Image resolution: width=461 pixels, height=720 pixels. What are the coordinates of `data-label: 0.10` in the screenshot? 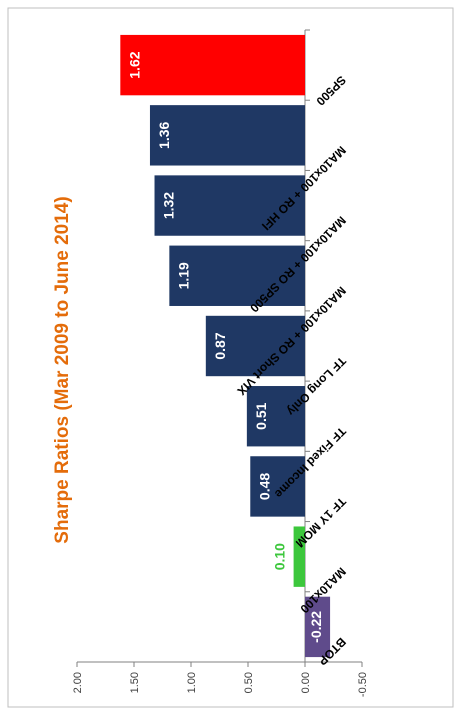 It's located at (280, 556).